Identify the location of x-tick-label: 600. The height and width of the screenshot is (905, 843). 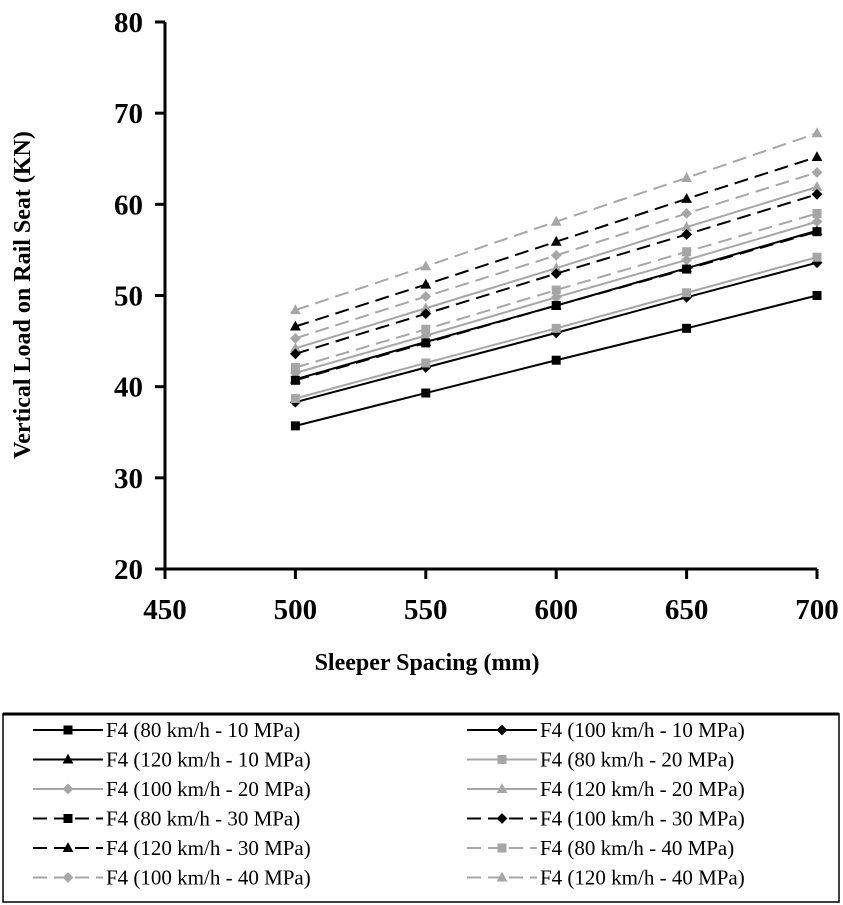
(556, 610).